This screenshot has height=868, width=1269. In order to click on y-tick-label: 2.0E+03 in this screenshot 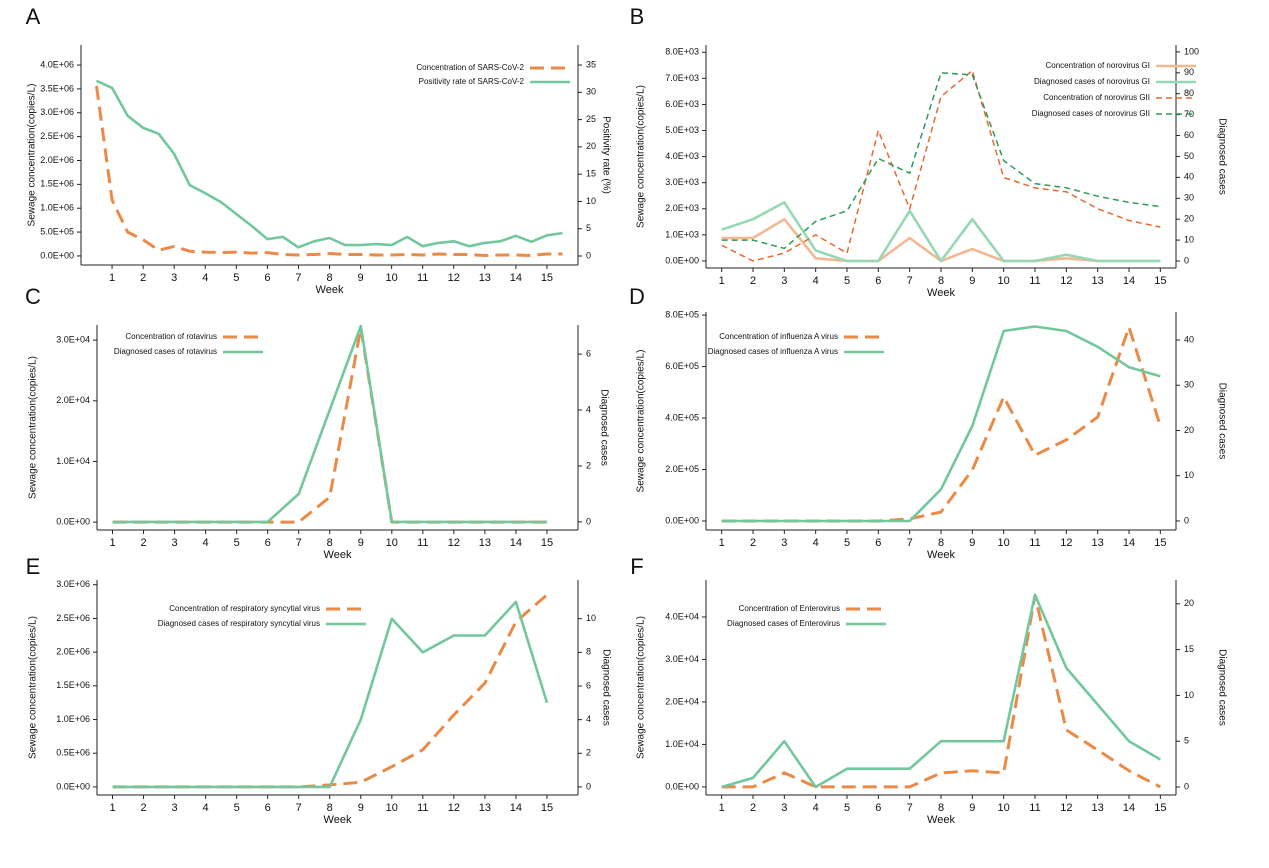, I will do `click(682, 208)`.